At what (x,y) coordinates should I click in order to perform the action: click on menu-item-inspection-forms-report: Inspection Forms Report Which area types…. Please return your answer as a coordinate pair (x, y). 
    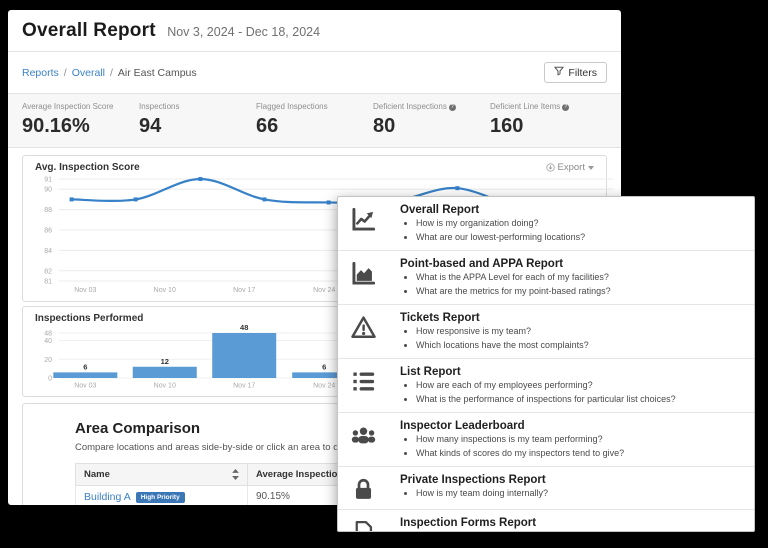
    Looking at the image, I should click on (546, 520).